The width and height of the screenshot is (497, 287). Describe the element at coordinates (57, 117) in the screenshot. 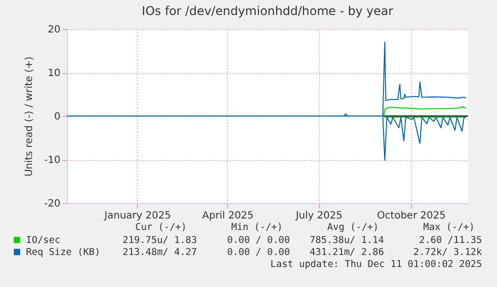

I see `y-tick-label: 0` at that location.